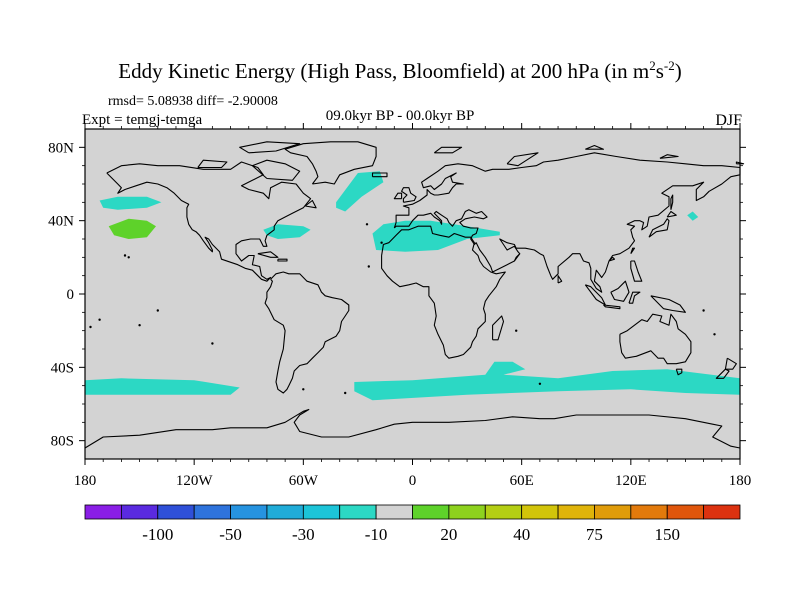 The width and height of the screenshot is (800, 600). I want to click on y-tick-label: 40S, so click(62, 368).